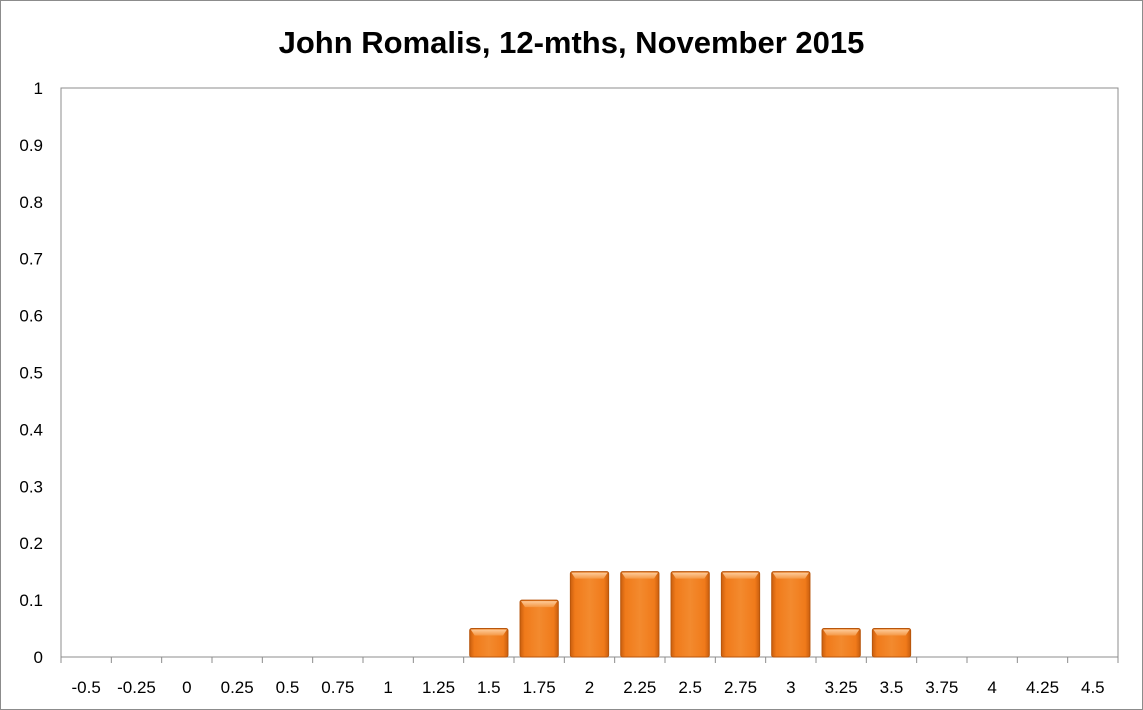 This screenshot has width=1143, height=710. Describe the element at coordinates (31, 202) in the screenshot. I see `y-tick-label: 0.8` at that location.